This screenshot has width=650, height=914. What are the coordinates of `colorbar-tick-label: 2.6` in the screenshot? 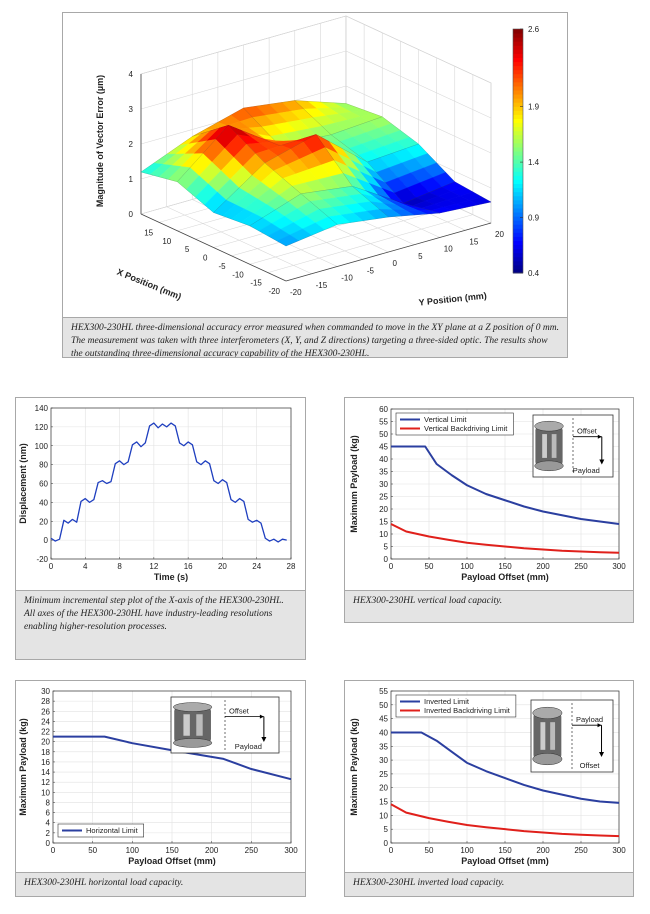 It's located at (534, 29).